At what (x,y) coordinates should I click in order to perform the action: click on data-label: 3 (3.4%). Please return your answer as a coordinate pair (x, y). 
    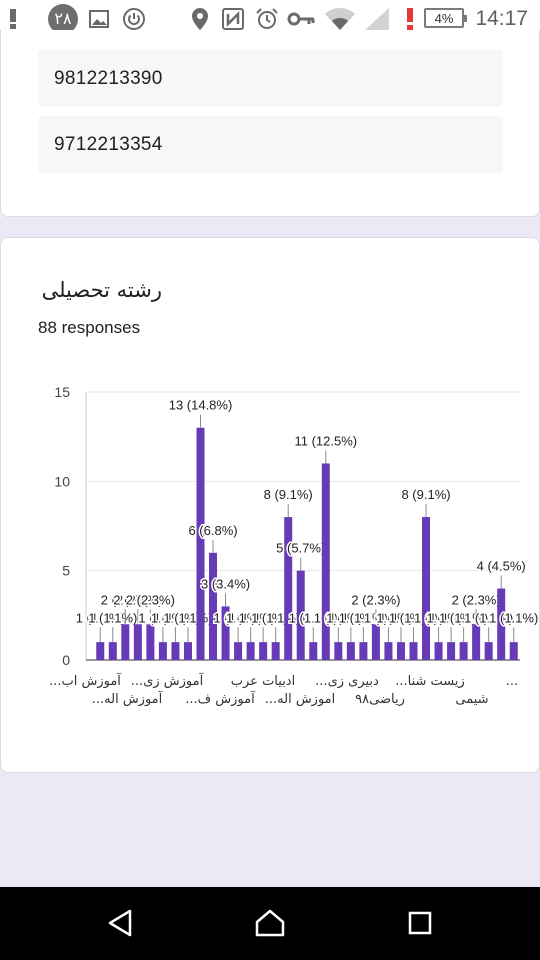
    Looking at the image, I should click on (225, 583).